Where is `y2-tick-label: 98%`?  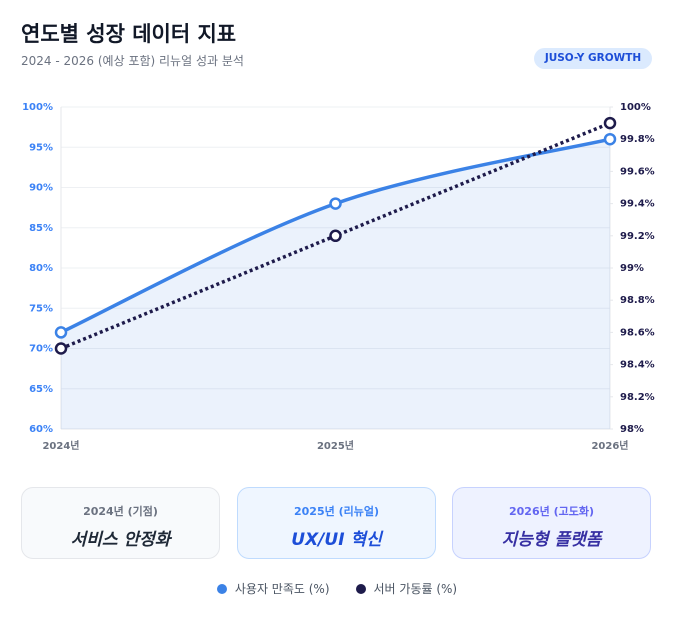 y2-tick-label: 98% is located at coordinates (632, 429).